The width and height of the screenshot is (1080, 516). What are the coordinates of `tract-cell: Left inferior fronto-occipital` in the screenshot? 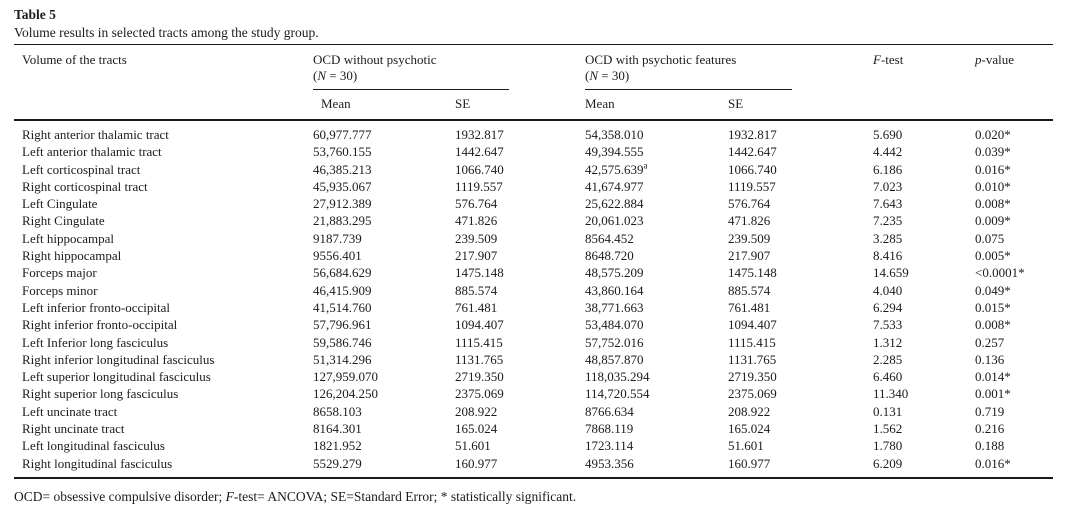 It's located at (96, 307).